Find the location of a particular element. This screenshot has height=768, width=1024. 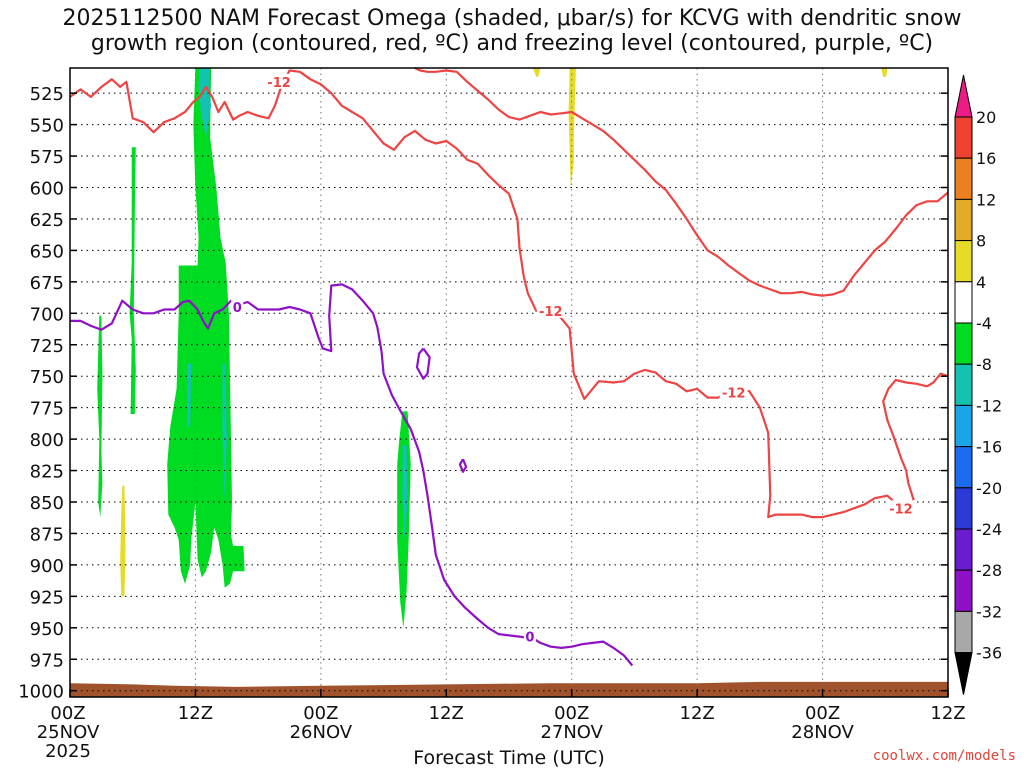

y-tick-label-800: 800 is located at coordinates (47, 440).